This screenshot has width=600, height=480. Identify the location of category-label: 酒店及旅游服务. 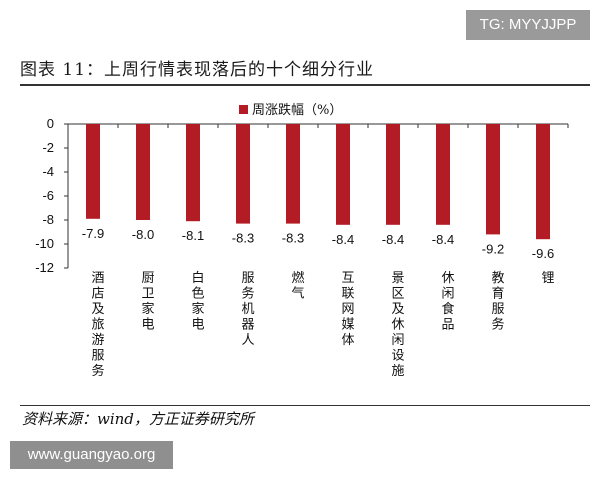
(97, 325).